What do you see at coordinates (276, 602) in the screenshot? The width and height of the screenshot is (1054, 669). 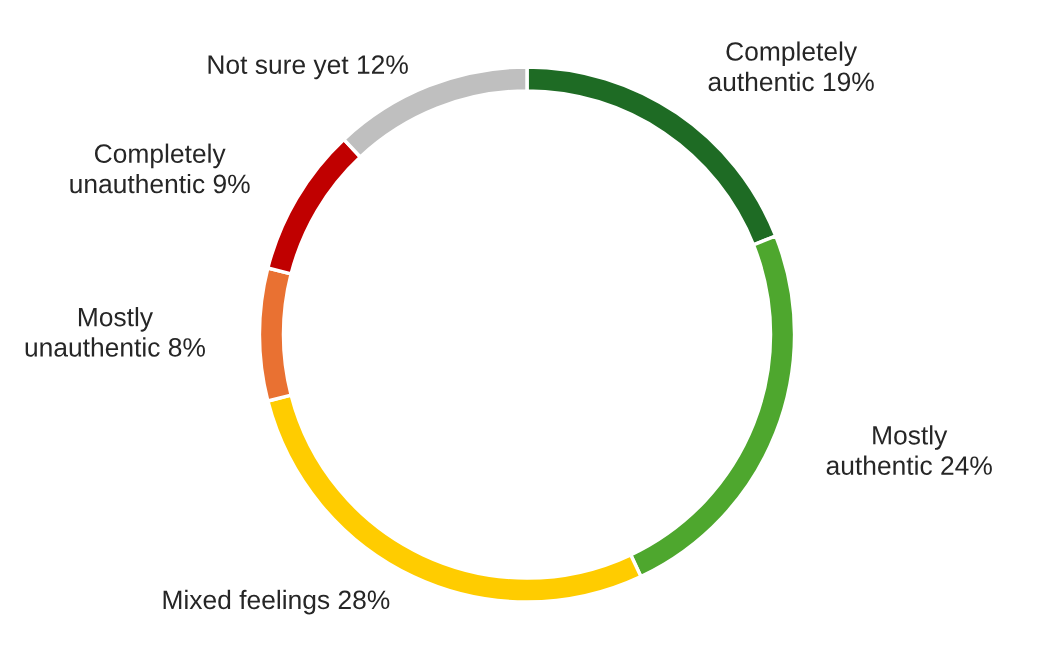 I see `slice-label: Mixed feelings 28%` at bounding box center [276, 602].